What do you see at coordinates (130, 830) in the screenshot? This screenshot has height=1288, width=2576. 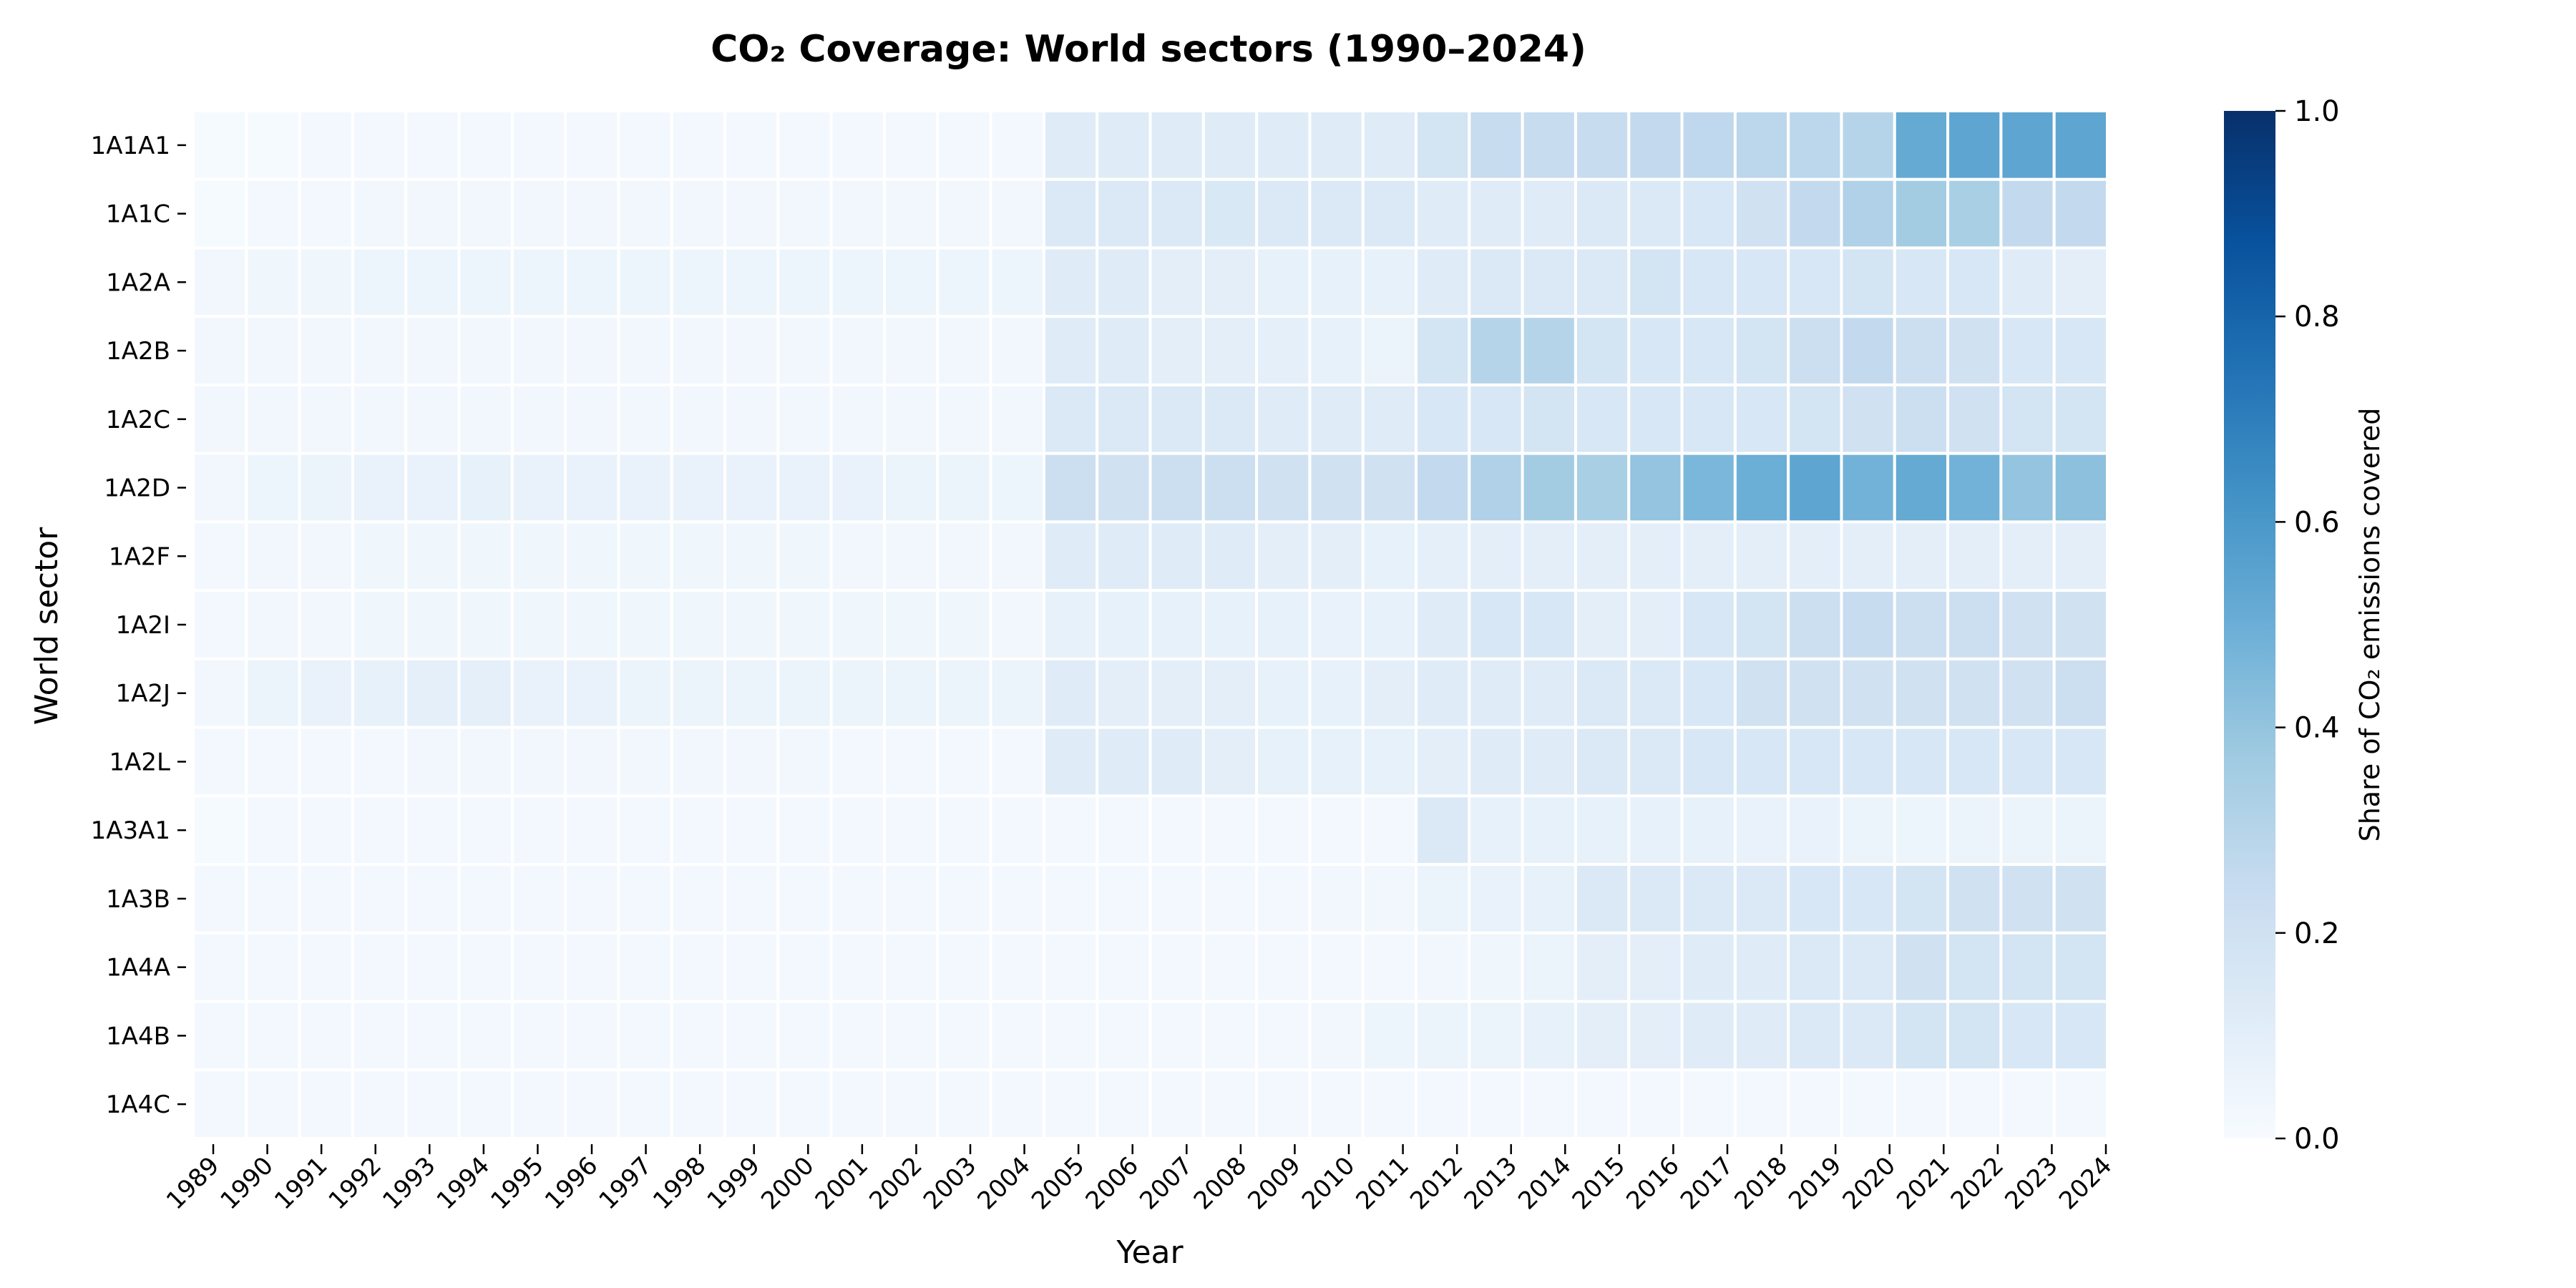 I see `y-tick-label: 1A3A1` at bounding box center [130, 830].